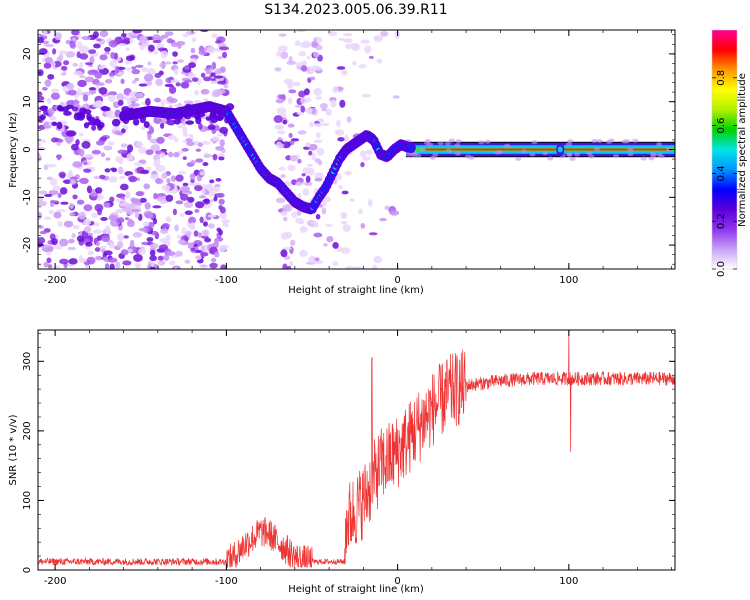 The height and width of the screenshot is (600, 750). What do you see at coordinates (411, 148) in the screenshot?
I see `ridge-blob` at bounding box center [411, 148].